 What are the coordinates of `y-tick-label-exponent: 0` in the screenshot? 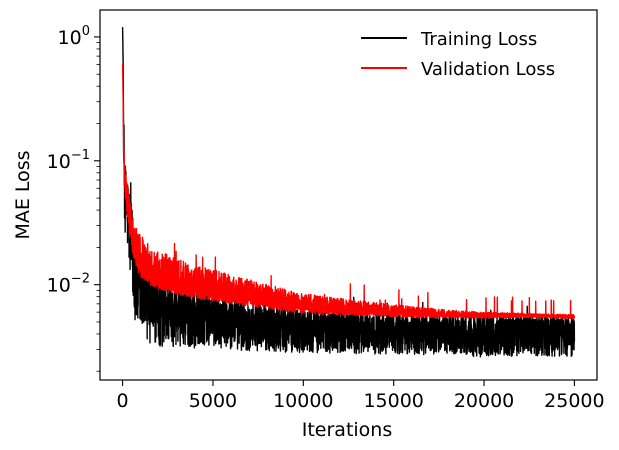 It's located at (86, 31).